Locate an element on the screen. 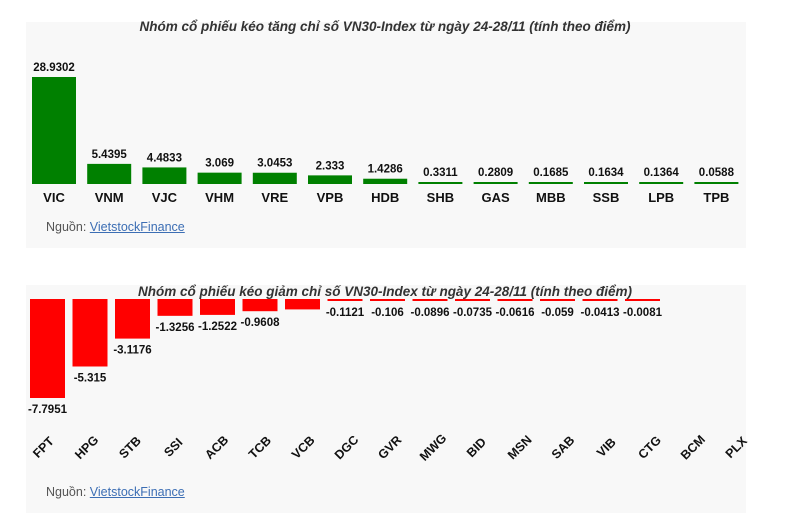 This screenshot has height=513, width=796. value-label: -1.2522 is located at coordinates (217, 327).